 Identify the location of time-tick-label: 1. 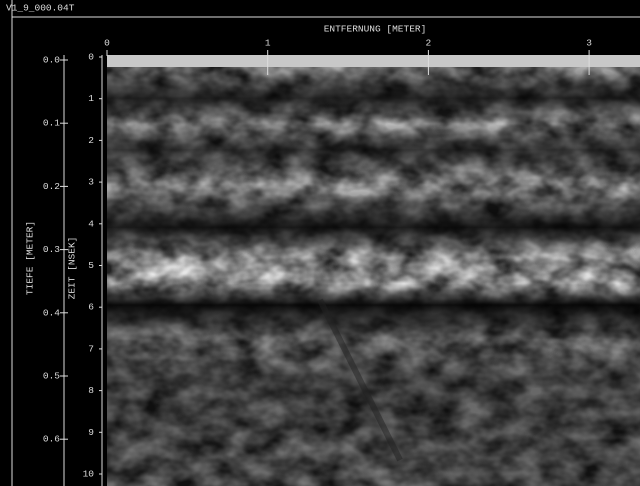
(91, 98).